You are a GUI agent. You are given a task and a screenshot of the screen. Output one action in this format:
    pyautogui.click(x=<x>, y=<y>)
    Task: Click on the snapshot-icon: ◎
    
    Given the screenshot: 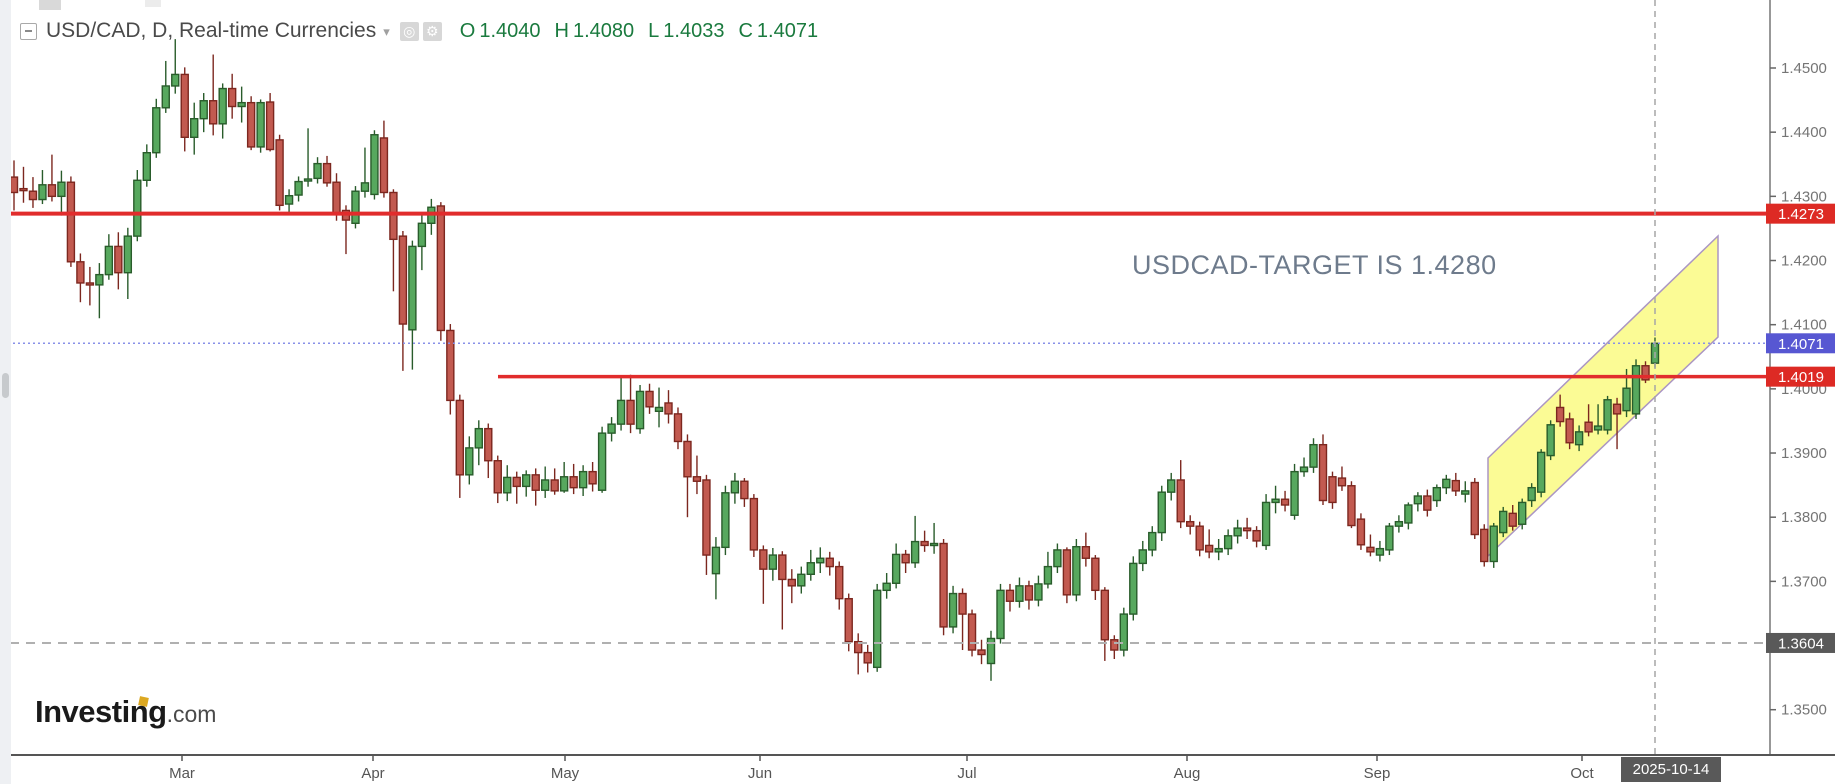 What is the action you would take?
    pyautogui.click(x=409, y=31)
    